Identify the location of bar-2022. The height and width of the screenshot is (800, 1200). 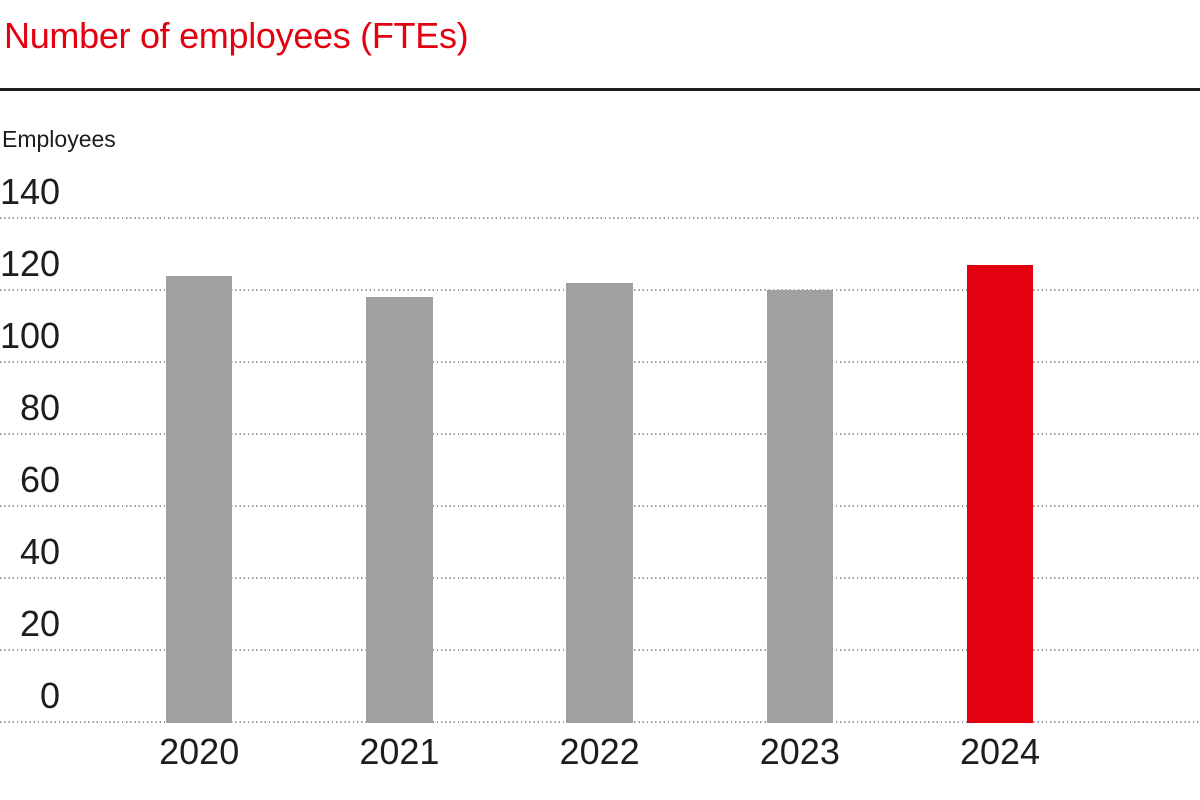
(599, 503).